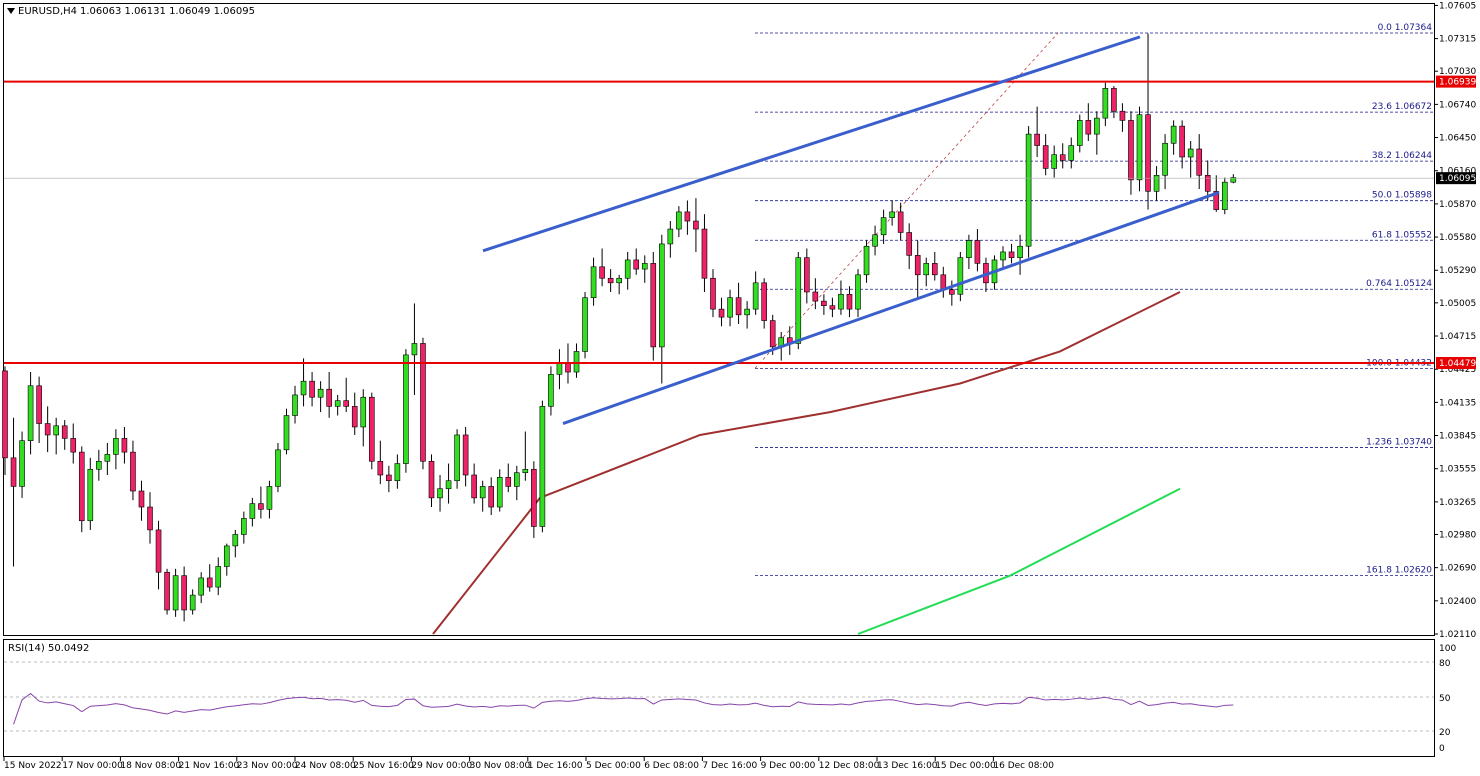 Image resolution: width=1480 pixels, height=776 pixels. What do you see at coordinates (1402, 156) in the screenshot?
I see `fib-level-label: 38.2 1.06244` at bounding box center [1402, 156].